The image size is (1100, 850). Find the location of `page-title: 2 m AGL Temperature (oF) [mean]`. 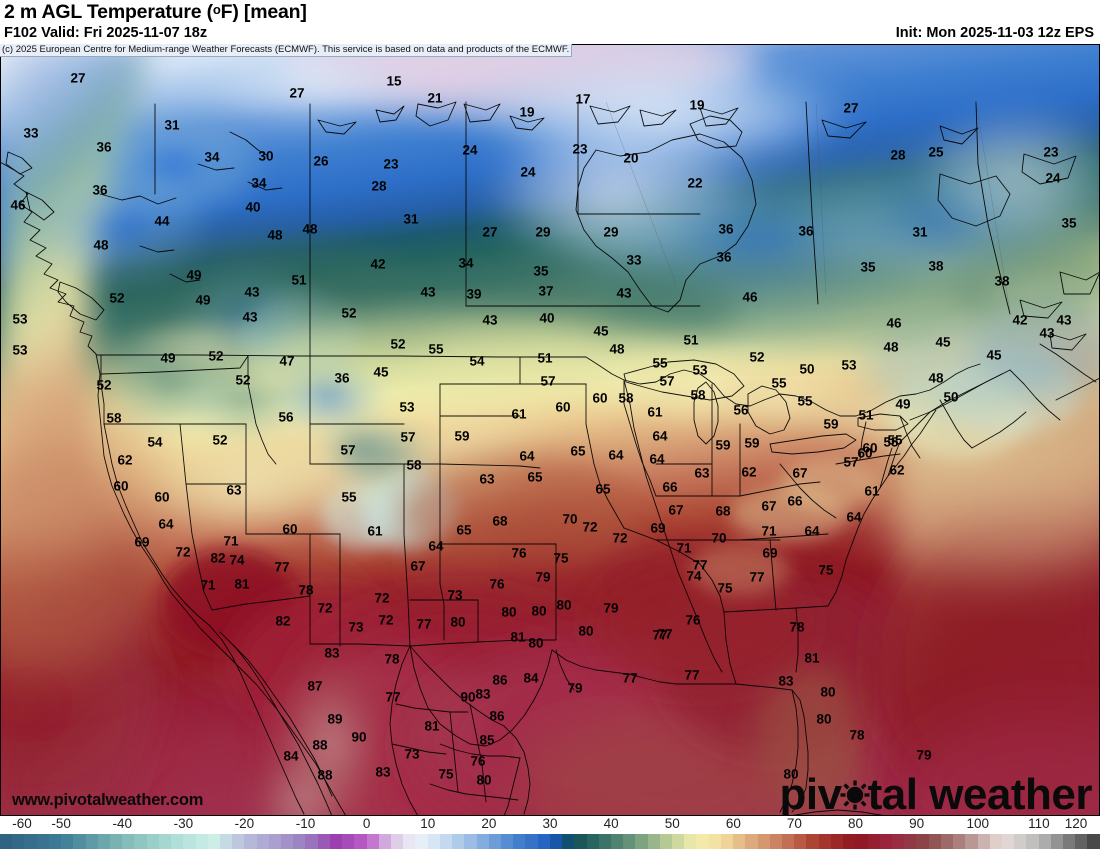

page-title: 2 m AGL Temperature (oF) [mean] is located at coordinates (155, 12).